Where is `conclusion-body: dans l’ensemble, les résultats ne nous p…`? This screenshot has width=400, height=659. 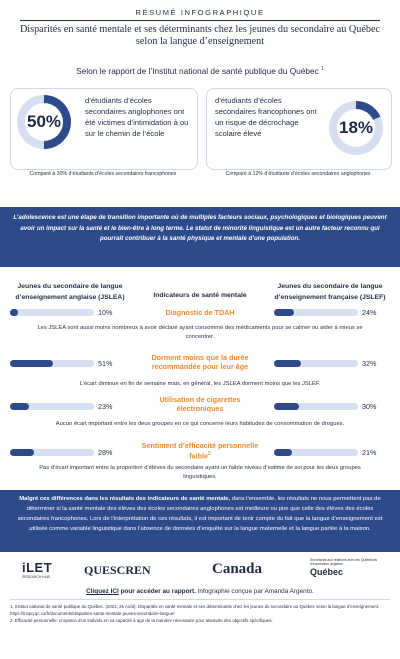 conclusion-body: dans l’ensemble, les résultats ne nous p… is located at coordinates (200, 514).